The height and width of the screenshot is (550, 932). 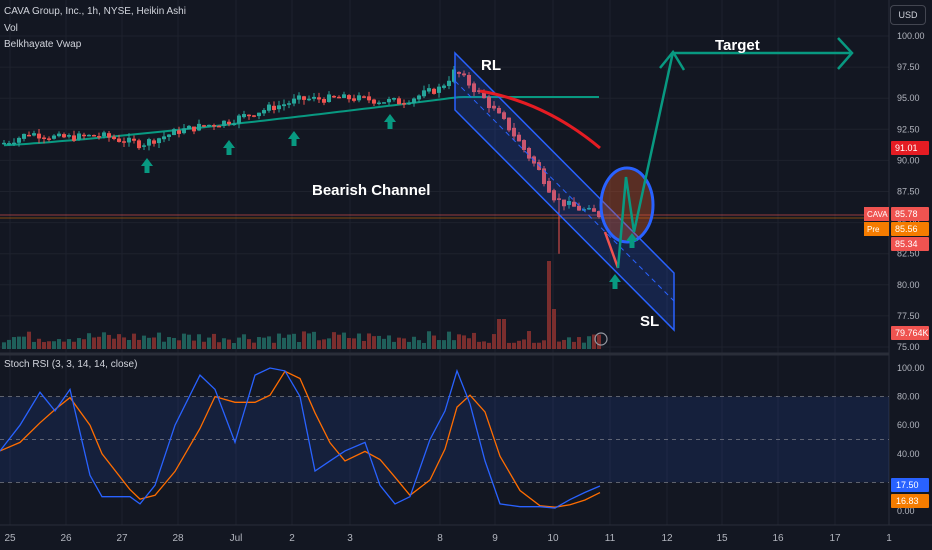 What do you see at coordinates (908, 15) in the screenshot?
I see `currency-button: USD` at bounding box center [908, 15].